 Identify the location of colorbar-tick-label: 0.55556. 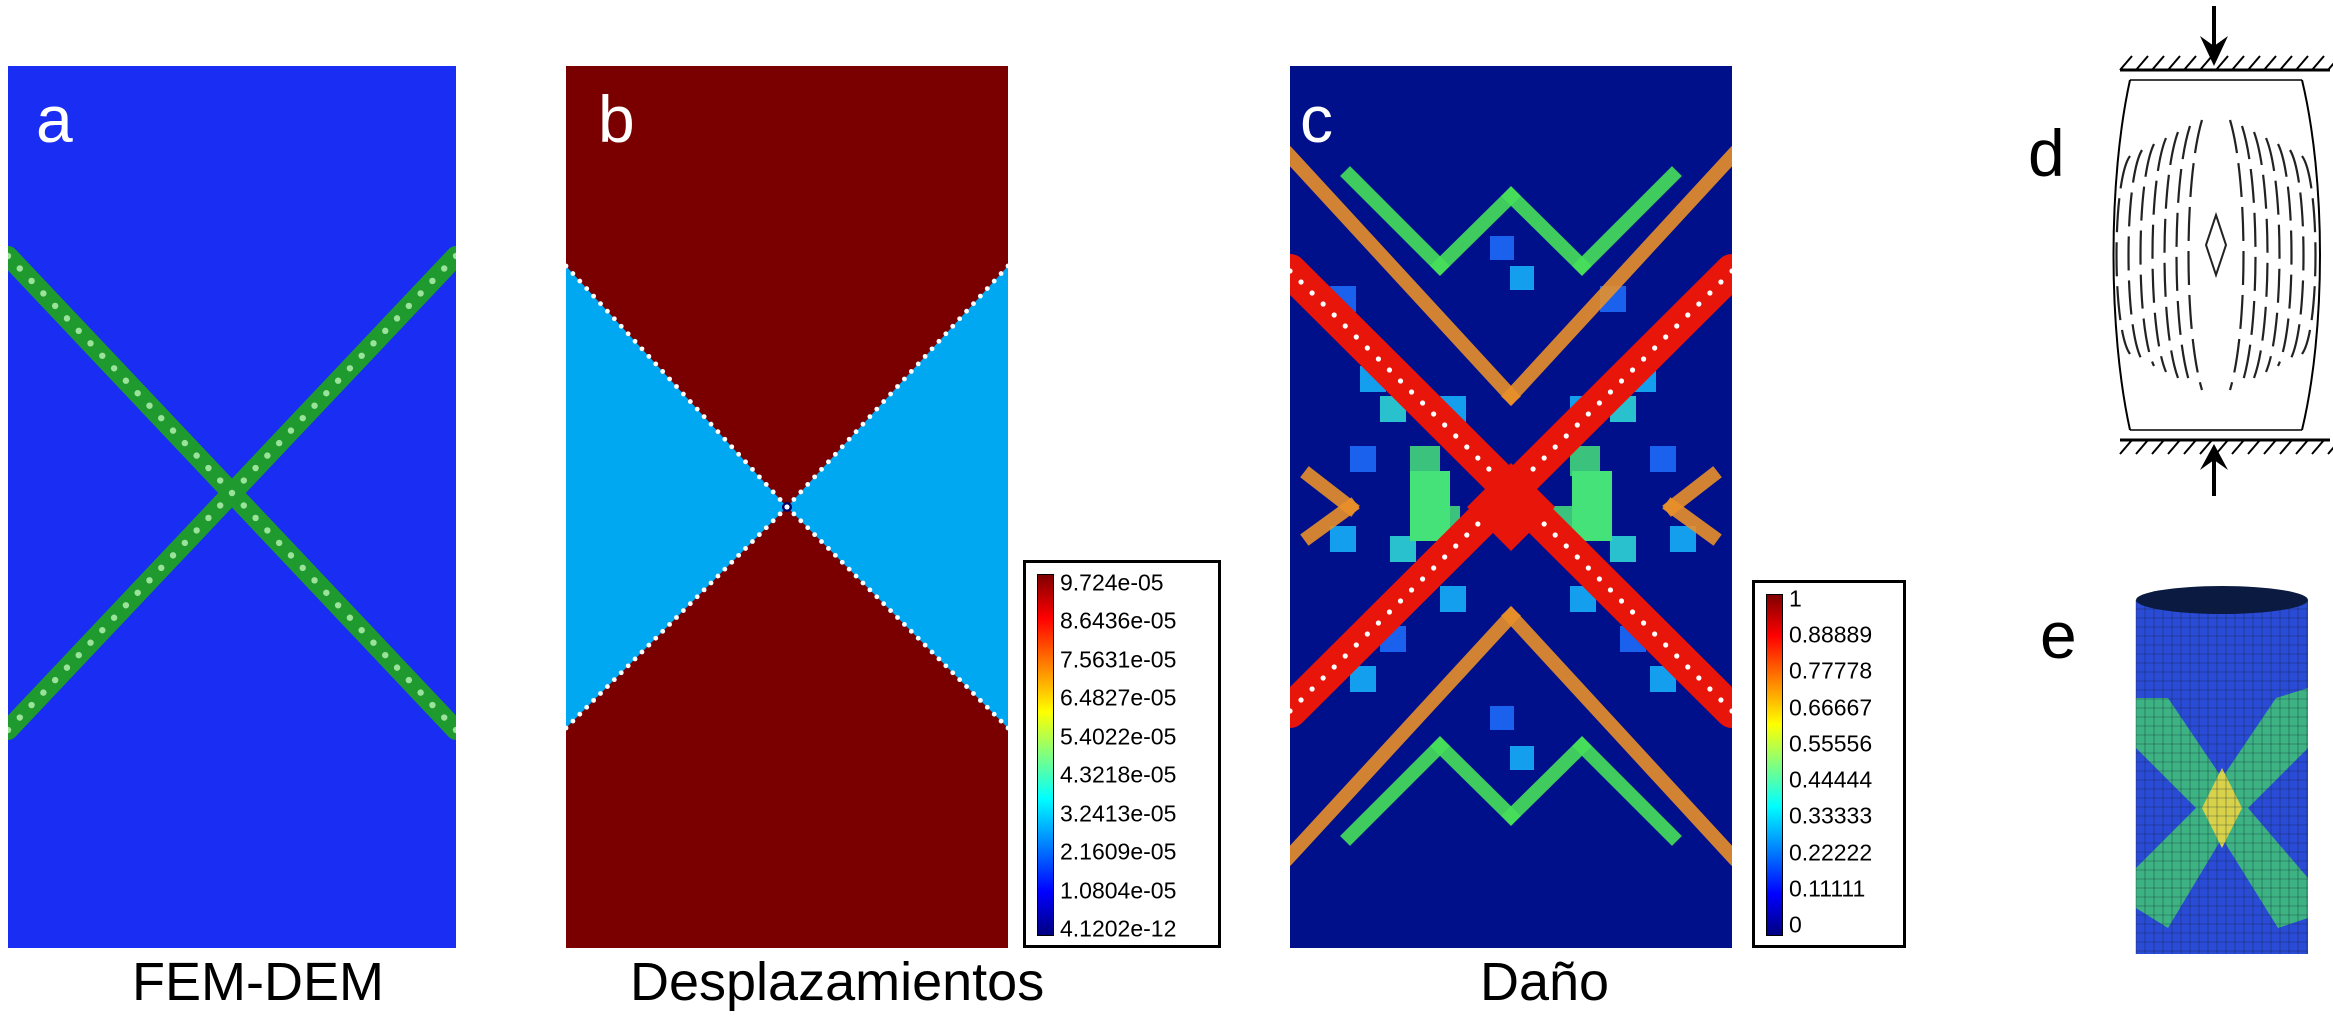
(1831, 743).